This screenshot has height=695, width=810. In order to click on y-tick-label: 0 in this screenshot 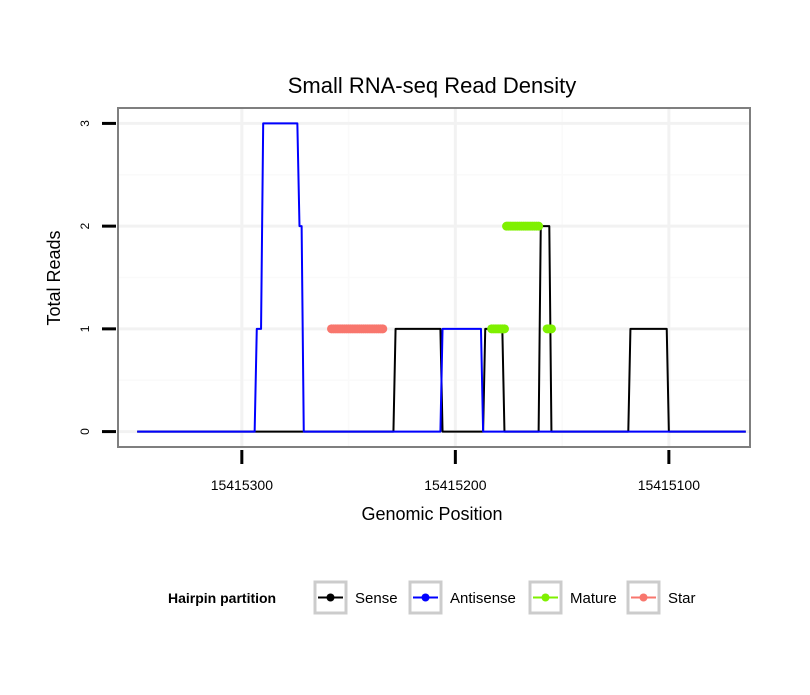, I will do `click(85, 431)`.